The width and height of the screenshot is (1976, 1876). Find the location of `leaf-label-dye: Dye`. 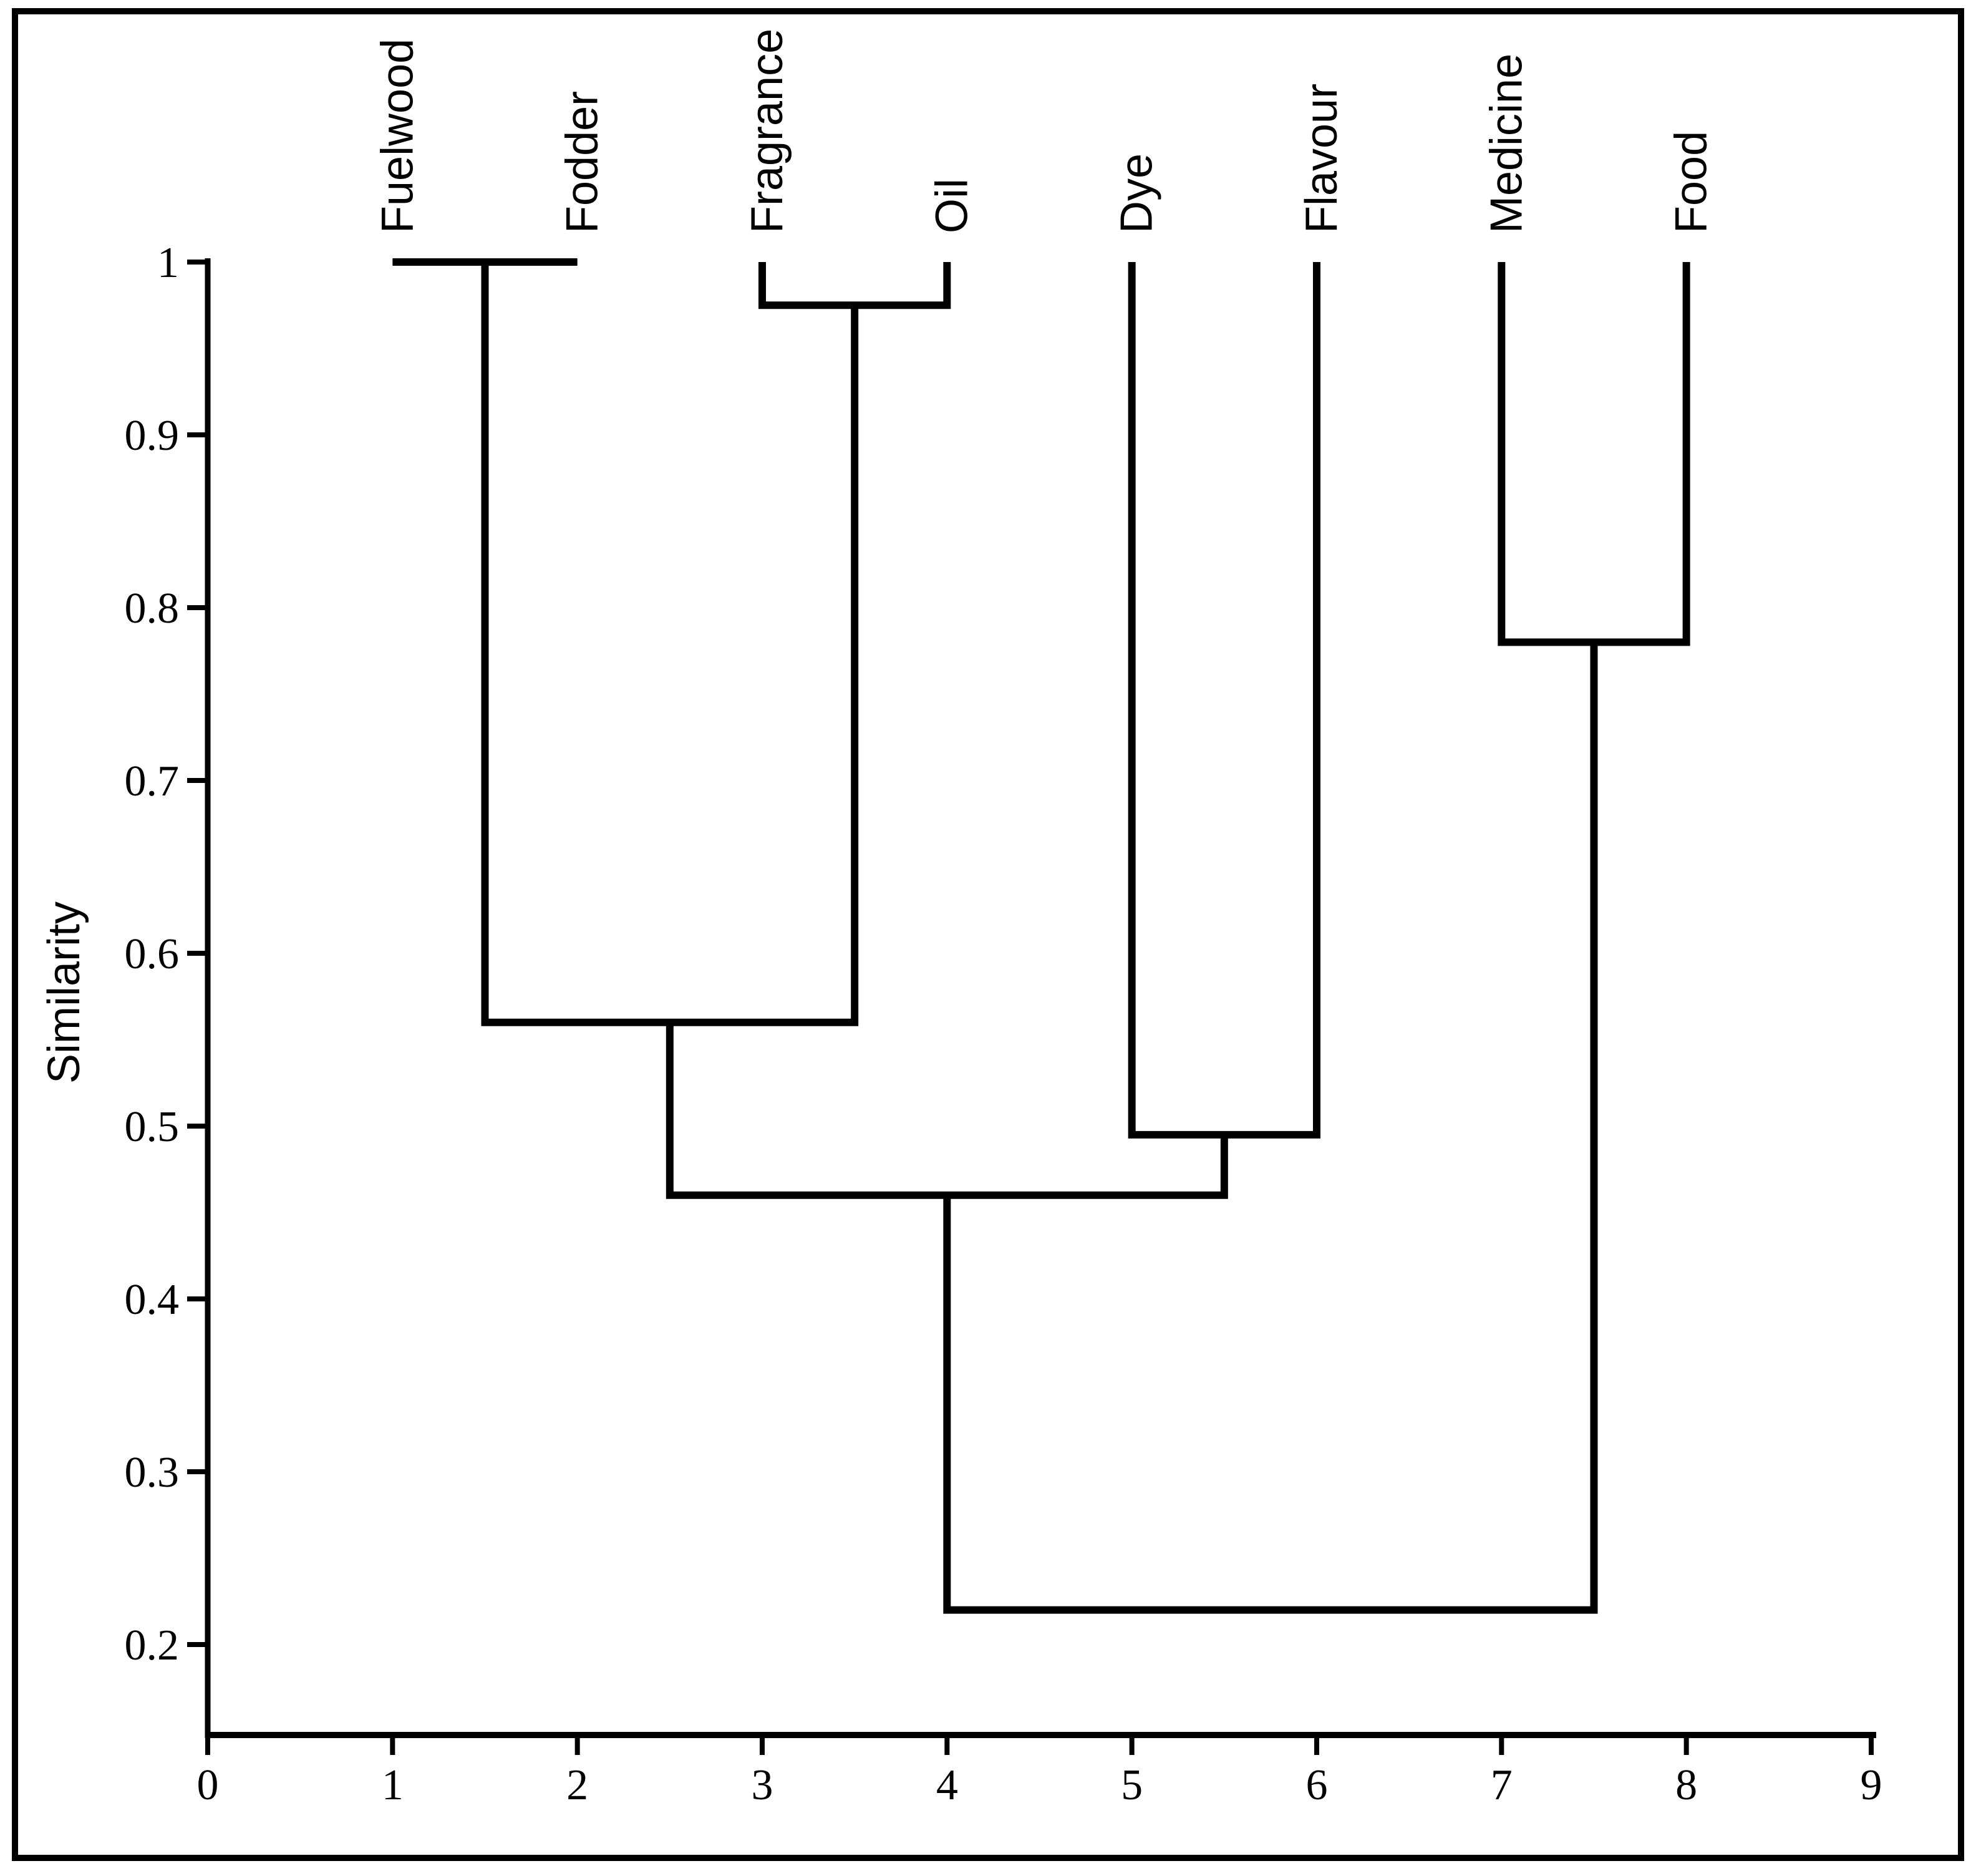

leaf-label-dye: Dye is located at coordinates (1137, 193).